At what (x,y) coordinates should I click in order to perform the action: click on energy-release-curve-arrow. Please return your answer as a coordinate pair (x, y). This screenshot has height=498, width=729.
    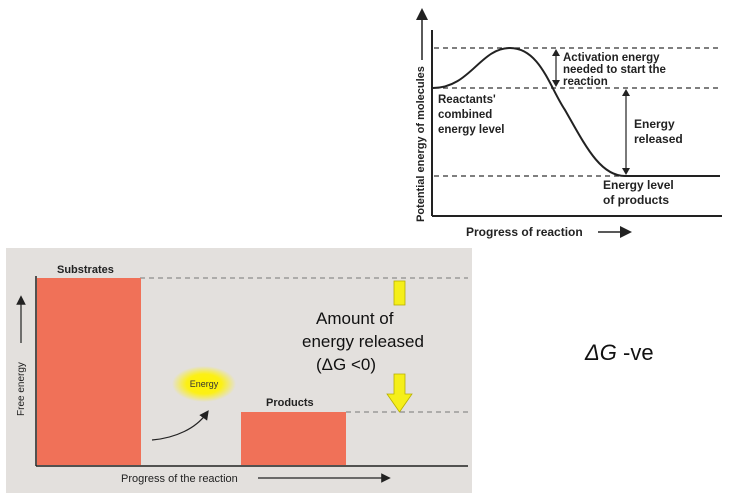
    Looking at the image, I should click on (180, 425).